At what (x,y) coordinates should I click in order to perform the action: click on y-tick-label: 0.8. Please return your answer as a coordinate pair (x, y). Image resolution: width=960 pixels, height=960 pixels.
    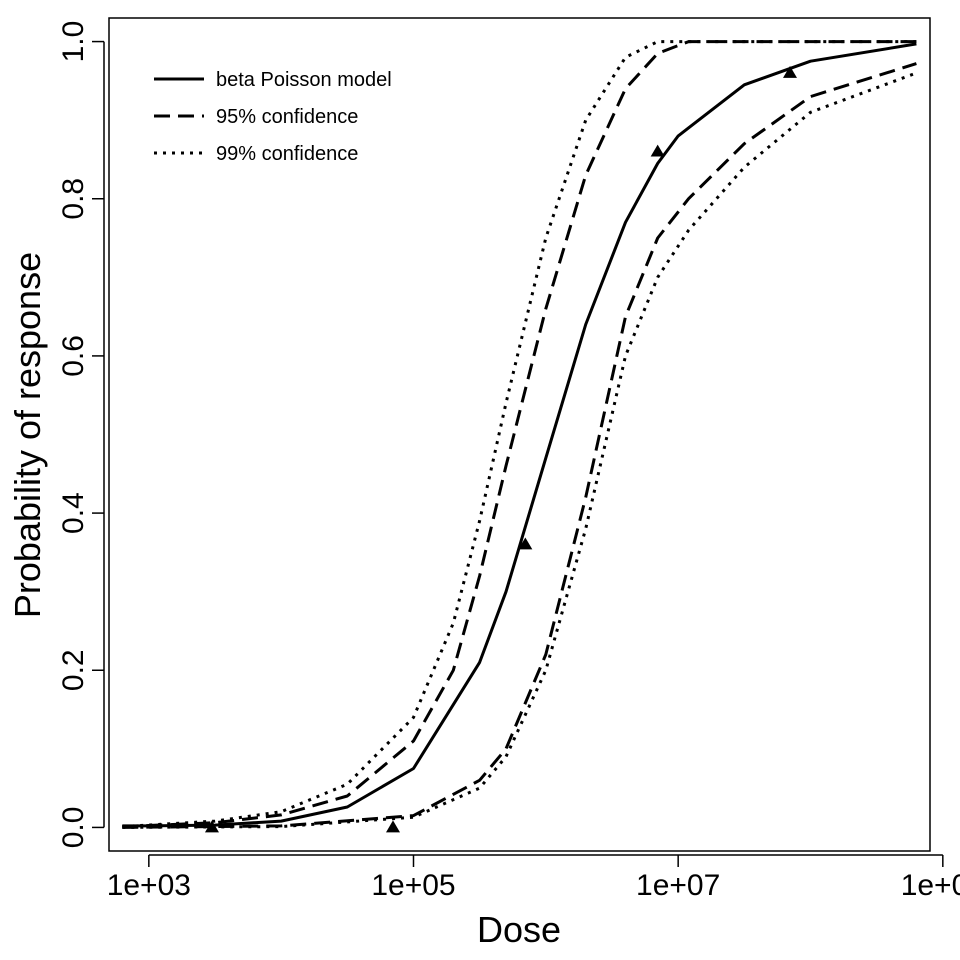
    Looking at the image, I should click on (73, 199).